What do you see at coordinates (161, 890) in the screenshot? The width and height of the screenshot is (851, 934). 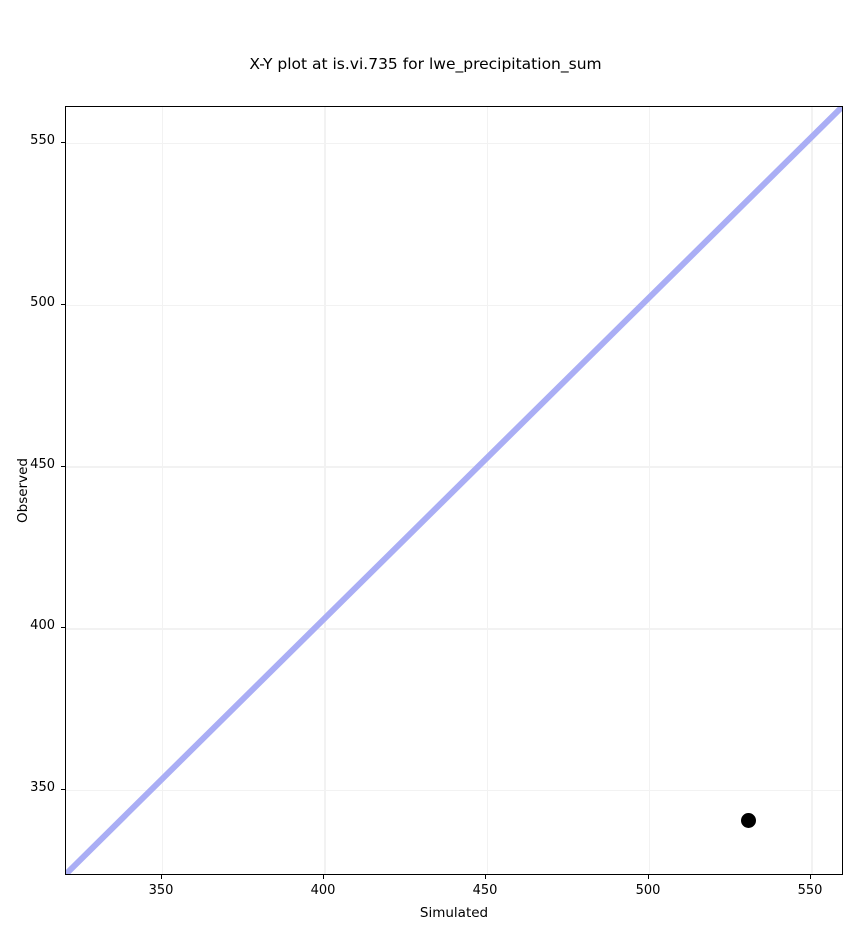 I see `xtick-label-350: 350` at bounding box center [161, 890].